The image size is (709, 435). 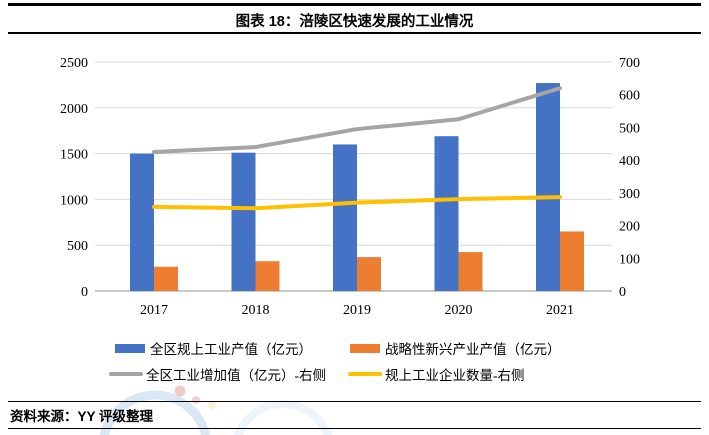 What do you see at coordinates (231, 349) in the screenshot?
I see `legend-label: 全区规上工业产值（亿元）` at bounding box center [231, 349].